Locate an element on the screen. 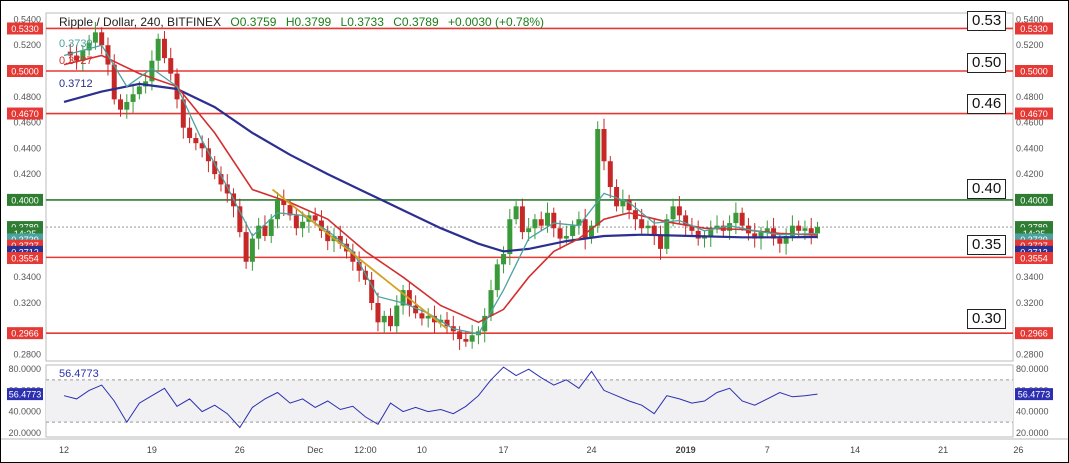  rsi-tick-right: 40.0000 is located at coordinates (1032, 412).